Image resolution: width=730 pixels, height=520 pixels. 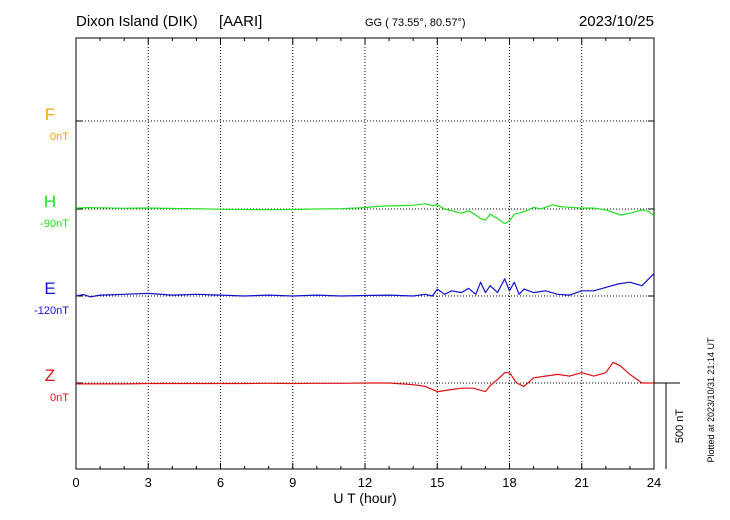 I want to click on series-baseline-E: -120nT, so click(x=51, y=311).